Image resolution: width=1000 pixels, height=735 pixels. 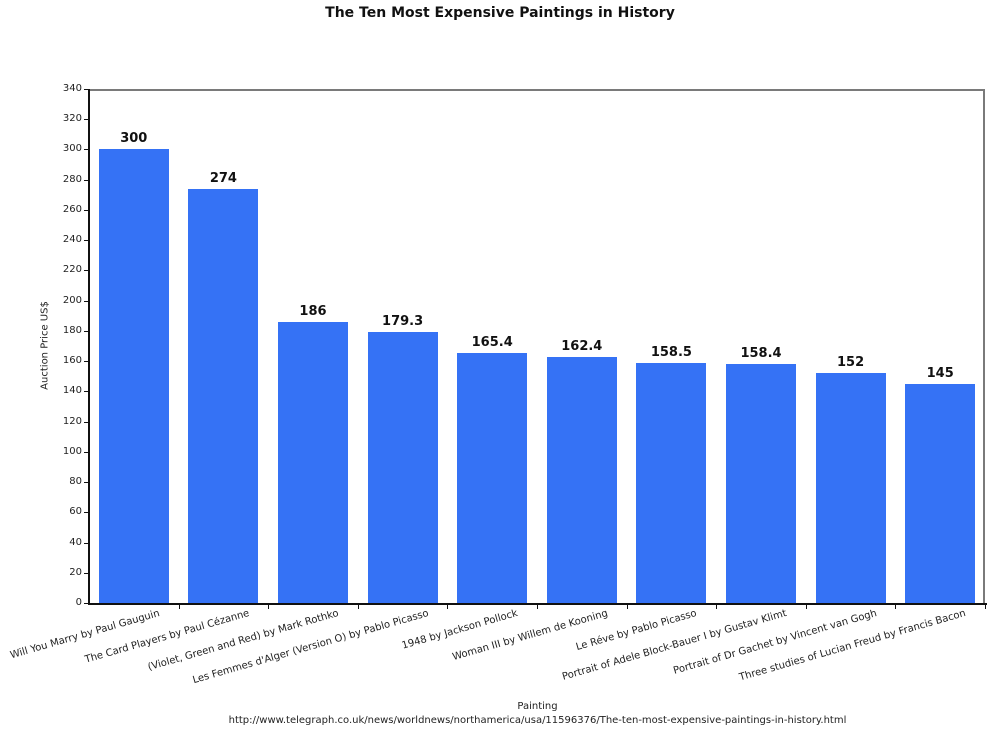 What do you see at coordinates (72, 88) in the screenshot?
I see `y-tick-label: 340` at bounding box center [72, 88].